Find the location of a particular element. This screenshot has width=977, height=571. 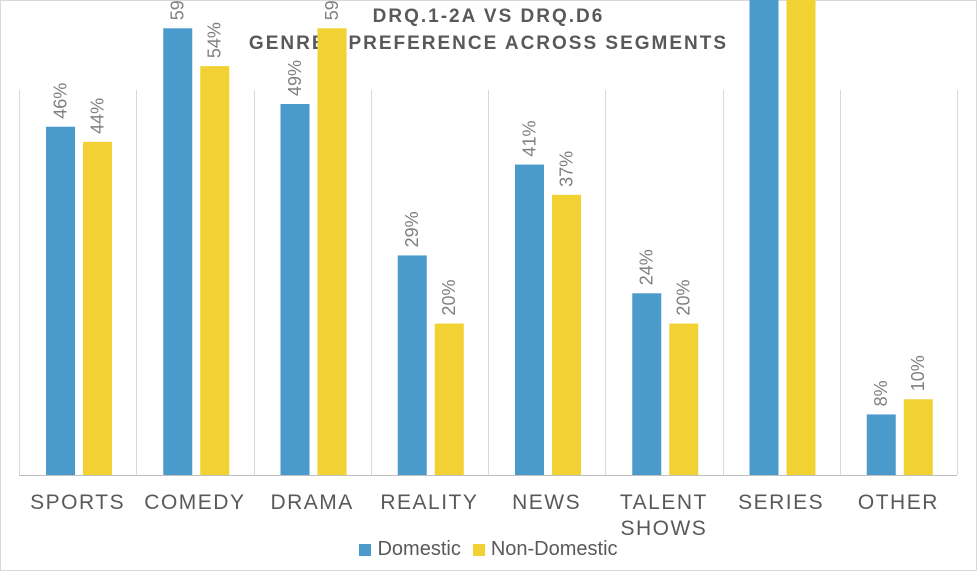

chart-subtitle: GENRES PREFERENCE ACROSS SEGMENTS is located at coordinates (488, 43).